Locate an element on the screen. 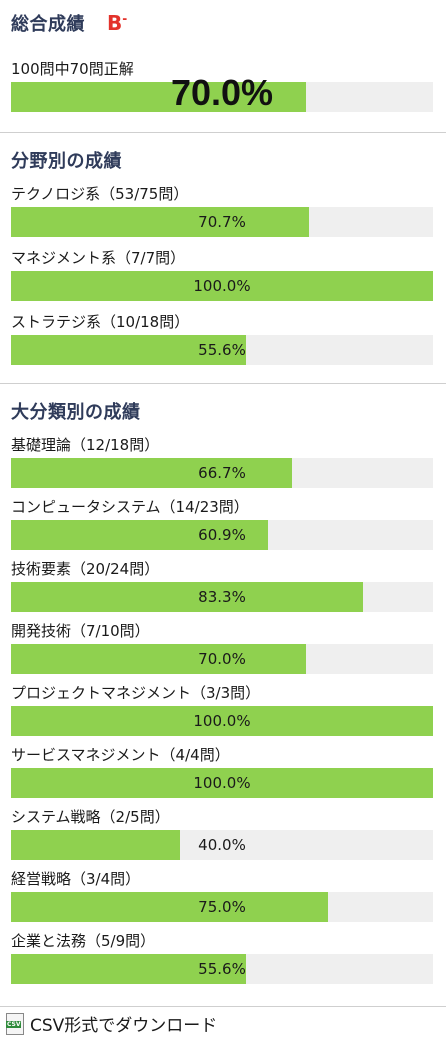 The width and height of the screenshot is (446, 1037). score-item: プロジェクトマネジメント（3/3問） 100.0% is located at coordinates (223, 710).